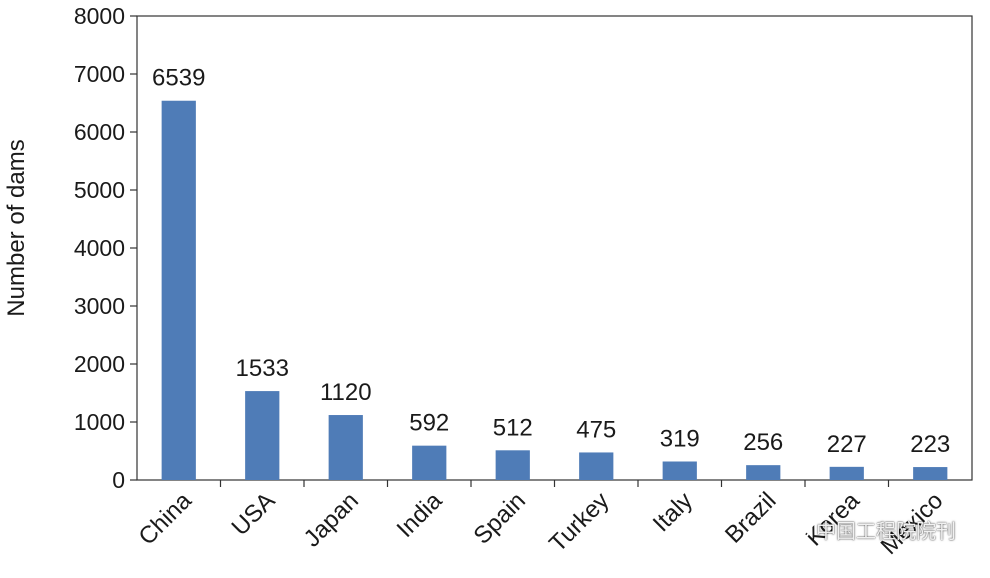 This screenshot has width=990, height=578. Describe the element at coordinates (512, 465) in the screenshot. I see `bar-spain` at that location.